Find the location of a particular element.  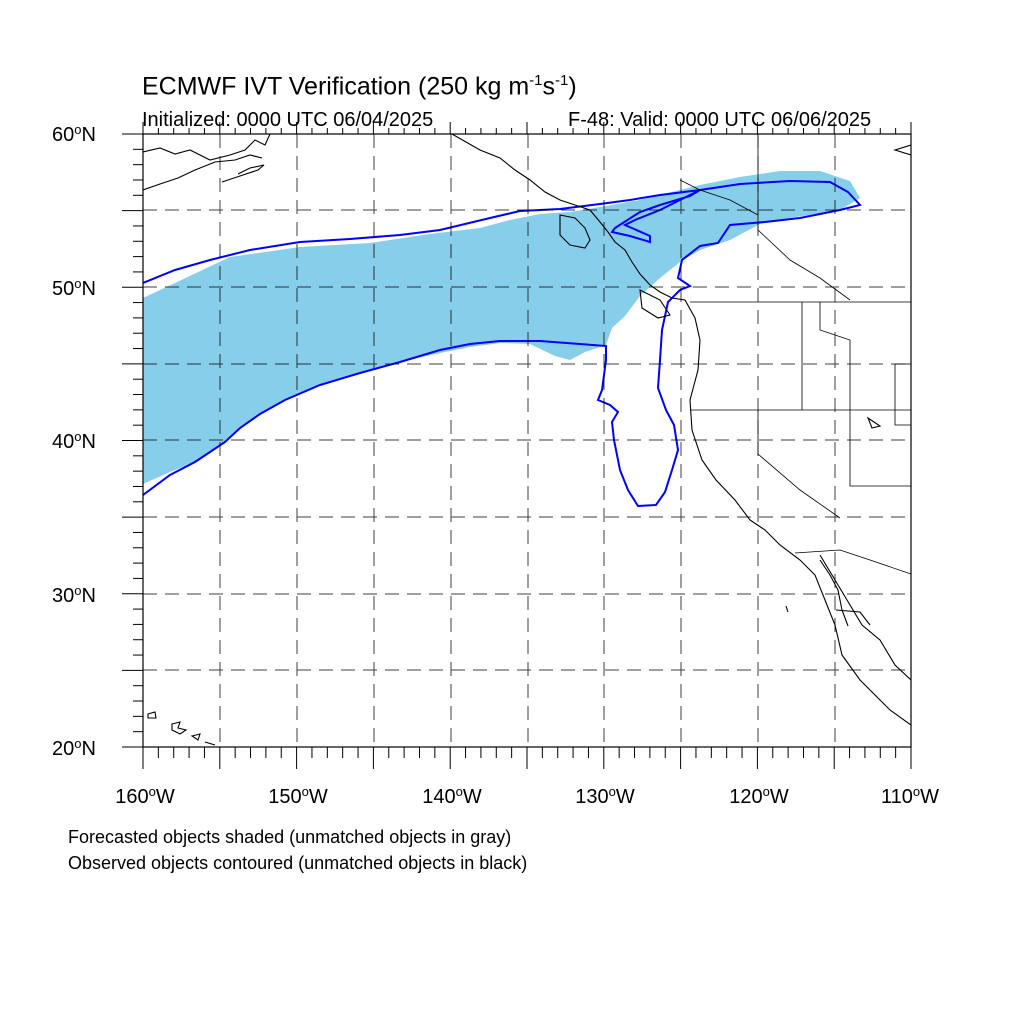

lat-label-20: 20oN is located at coordinates (74, 748).